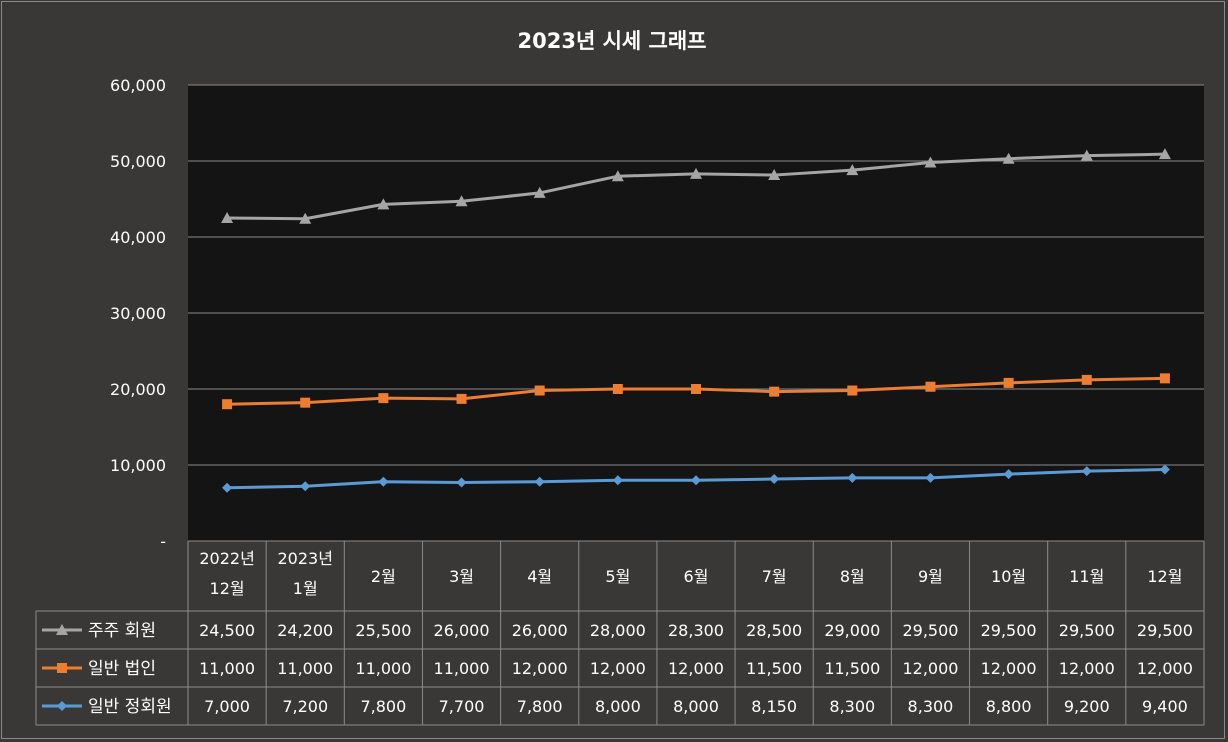  I want to click on y-tick-label: 30,000, so click(138, 313).